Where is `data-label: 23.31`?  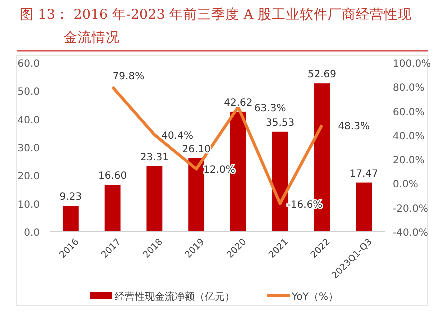 data-label: 23.31 is located at coordinates (155, 158).